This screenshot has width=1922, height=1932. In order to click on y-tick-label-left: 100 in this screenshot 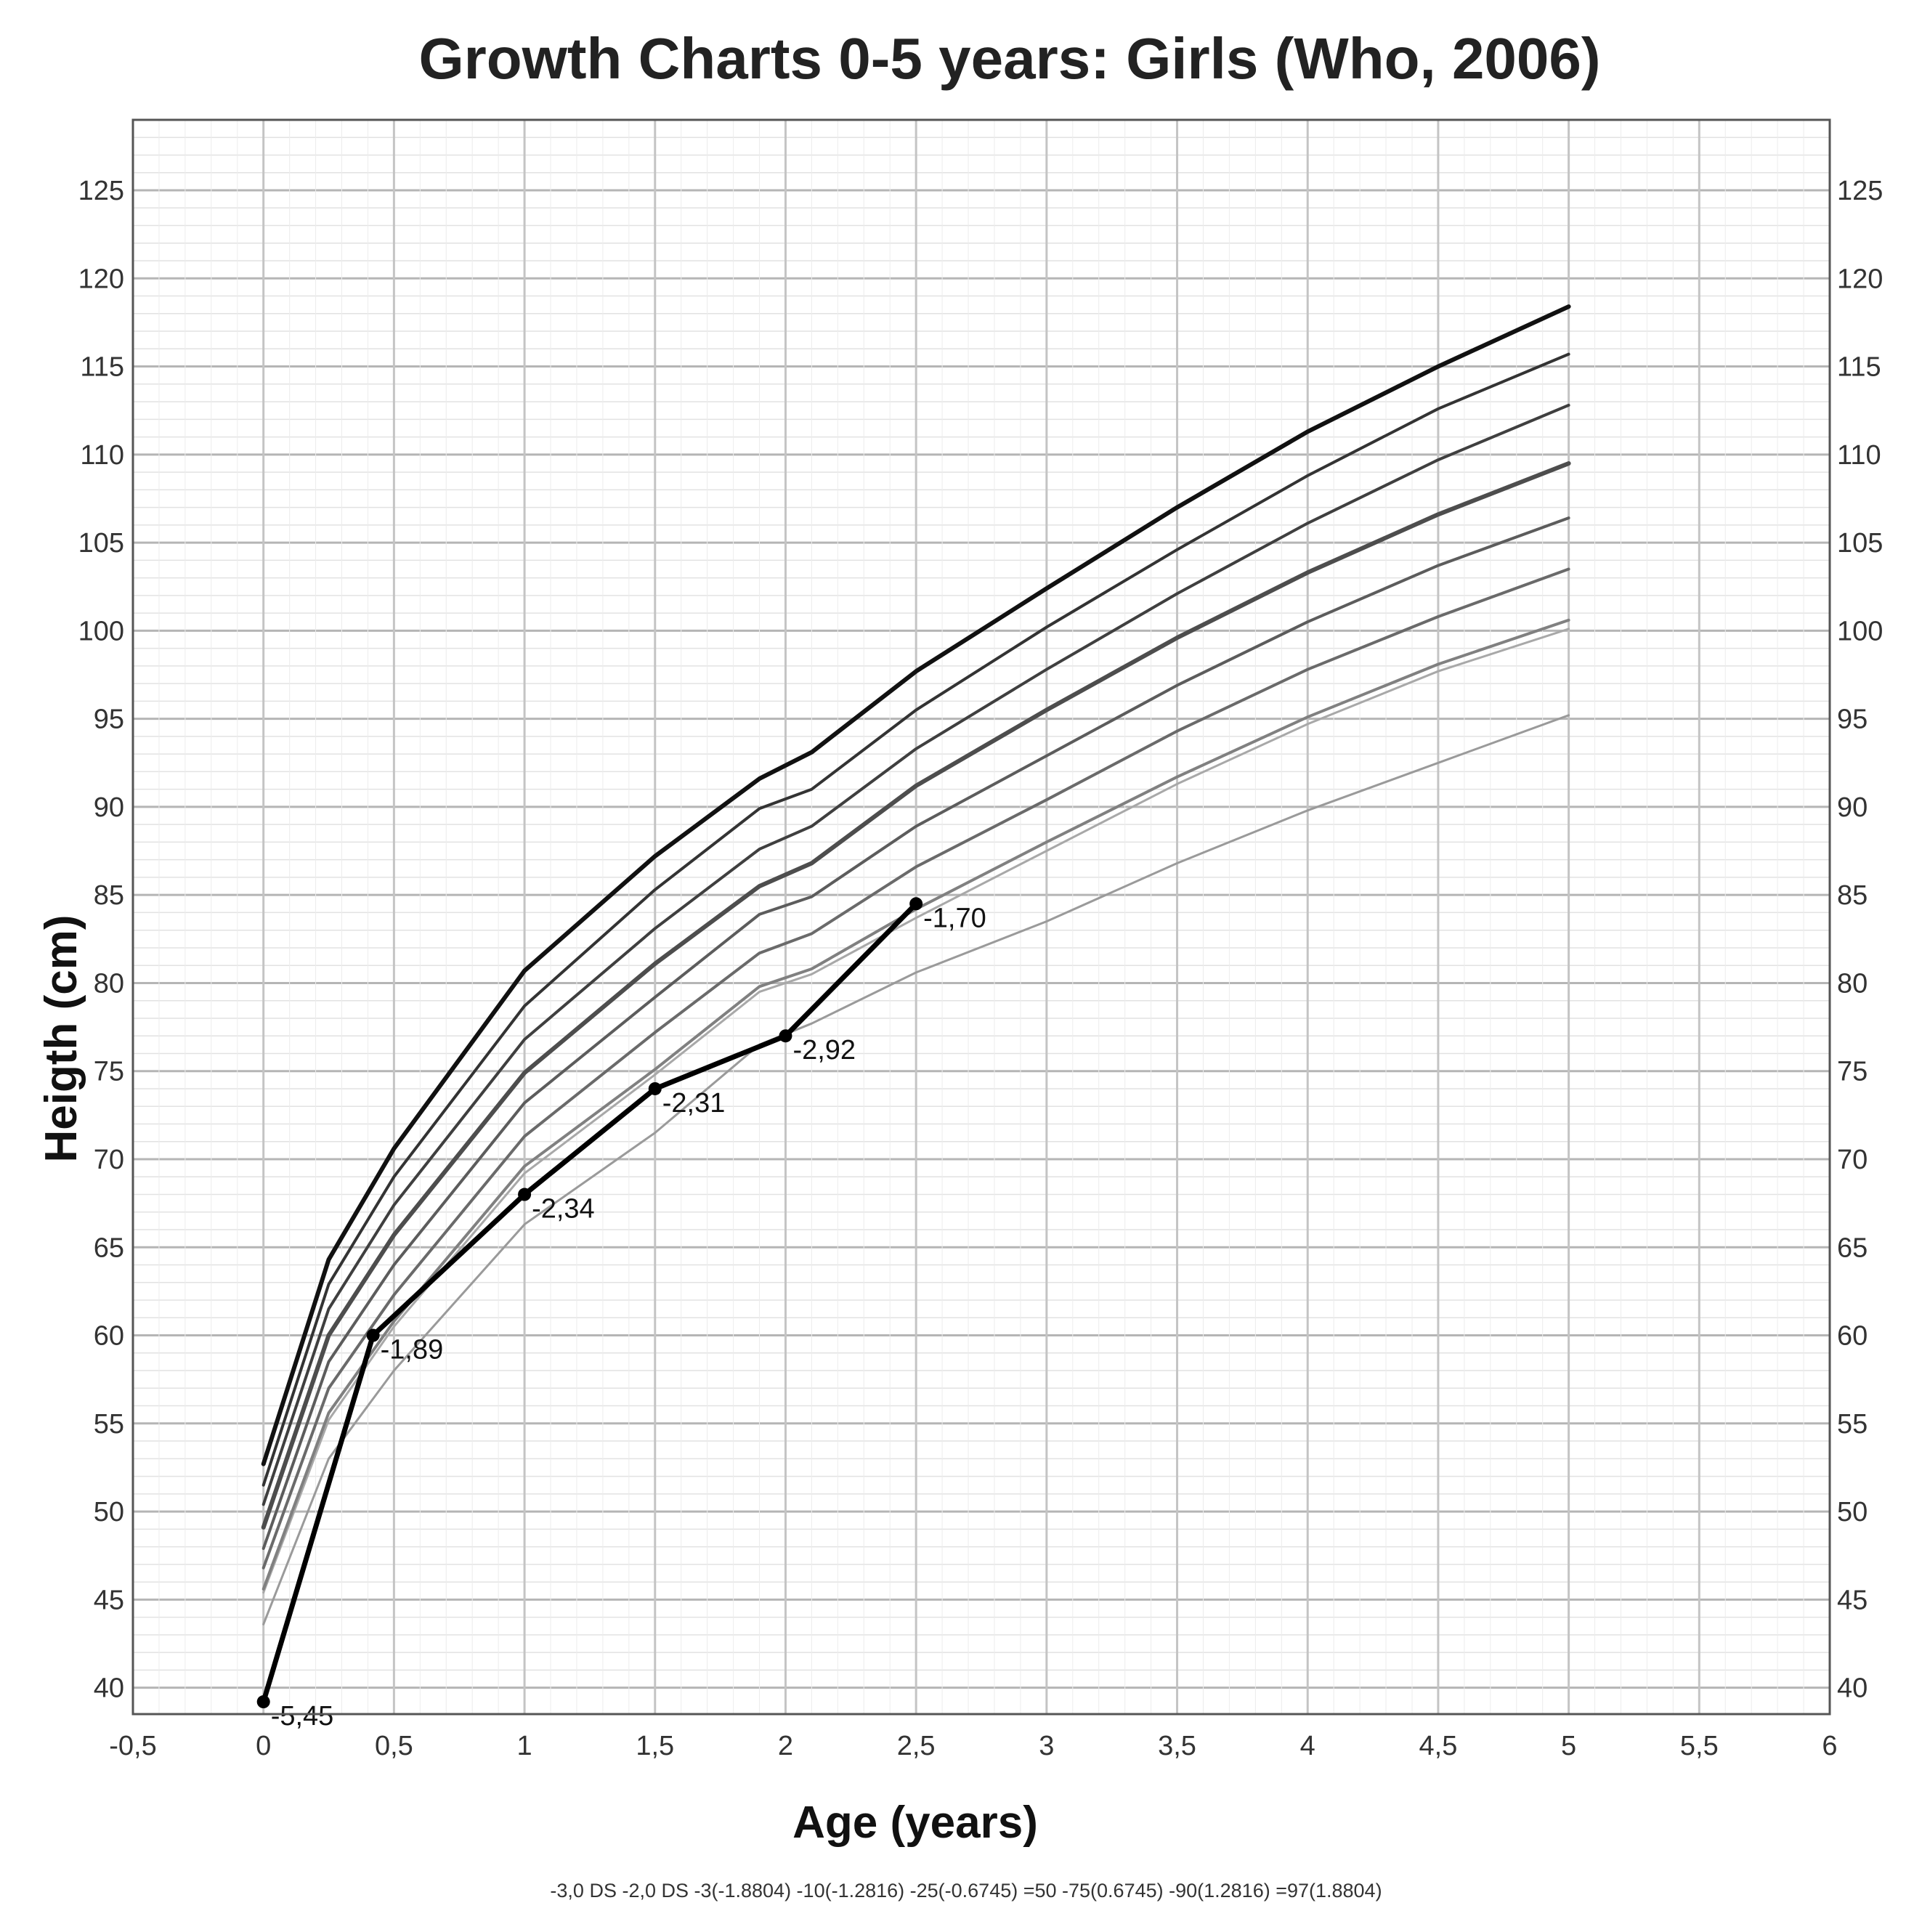, I will do `click(101, 631)`.